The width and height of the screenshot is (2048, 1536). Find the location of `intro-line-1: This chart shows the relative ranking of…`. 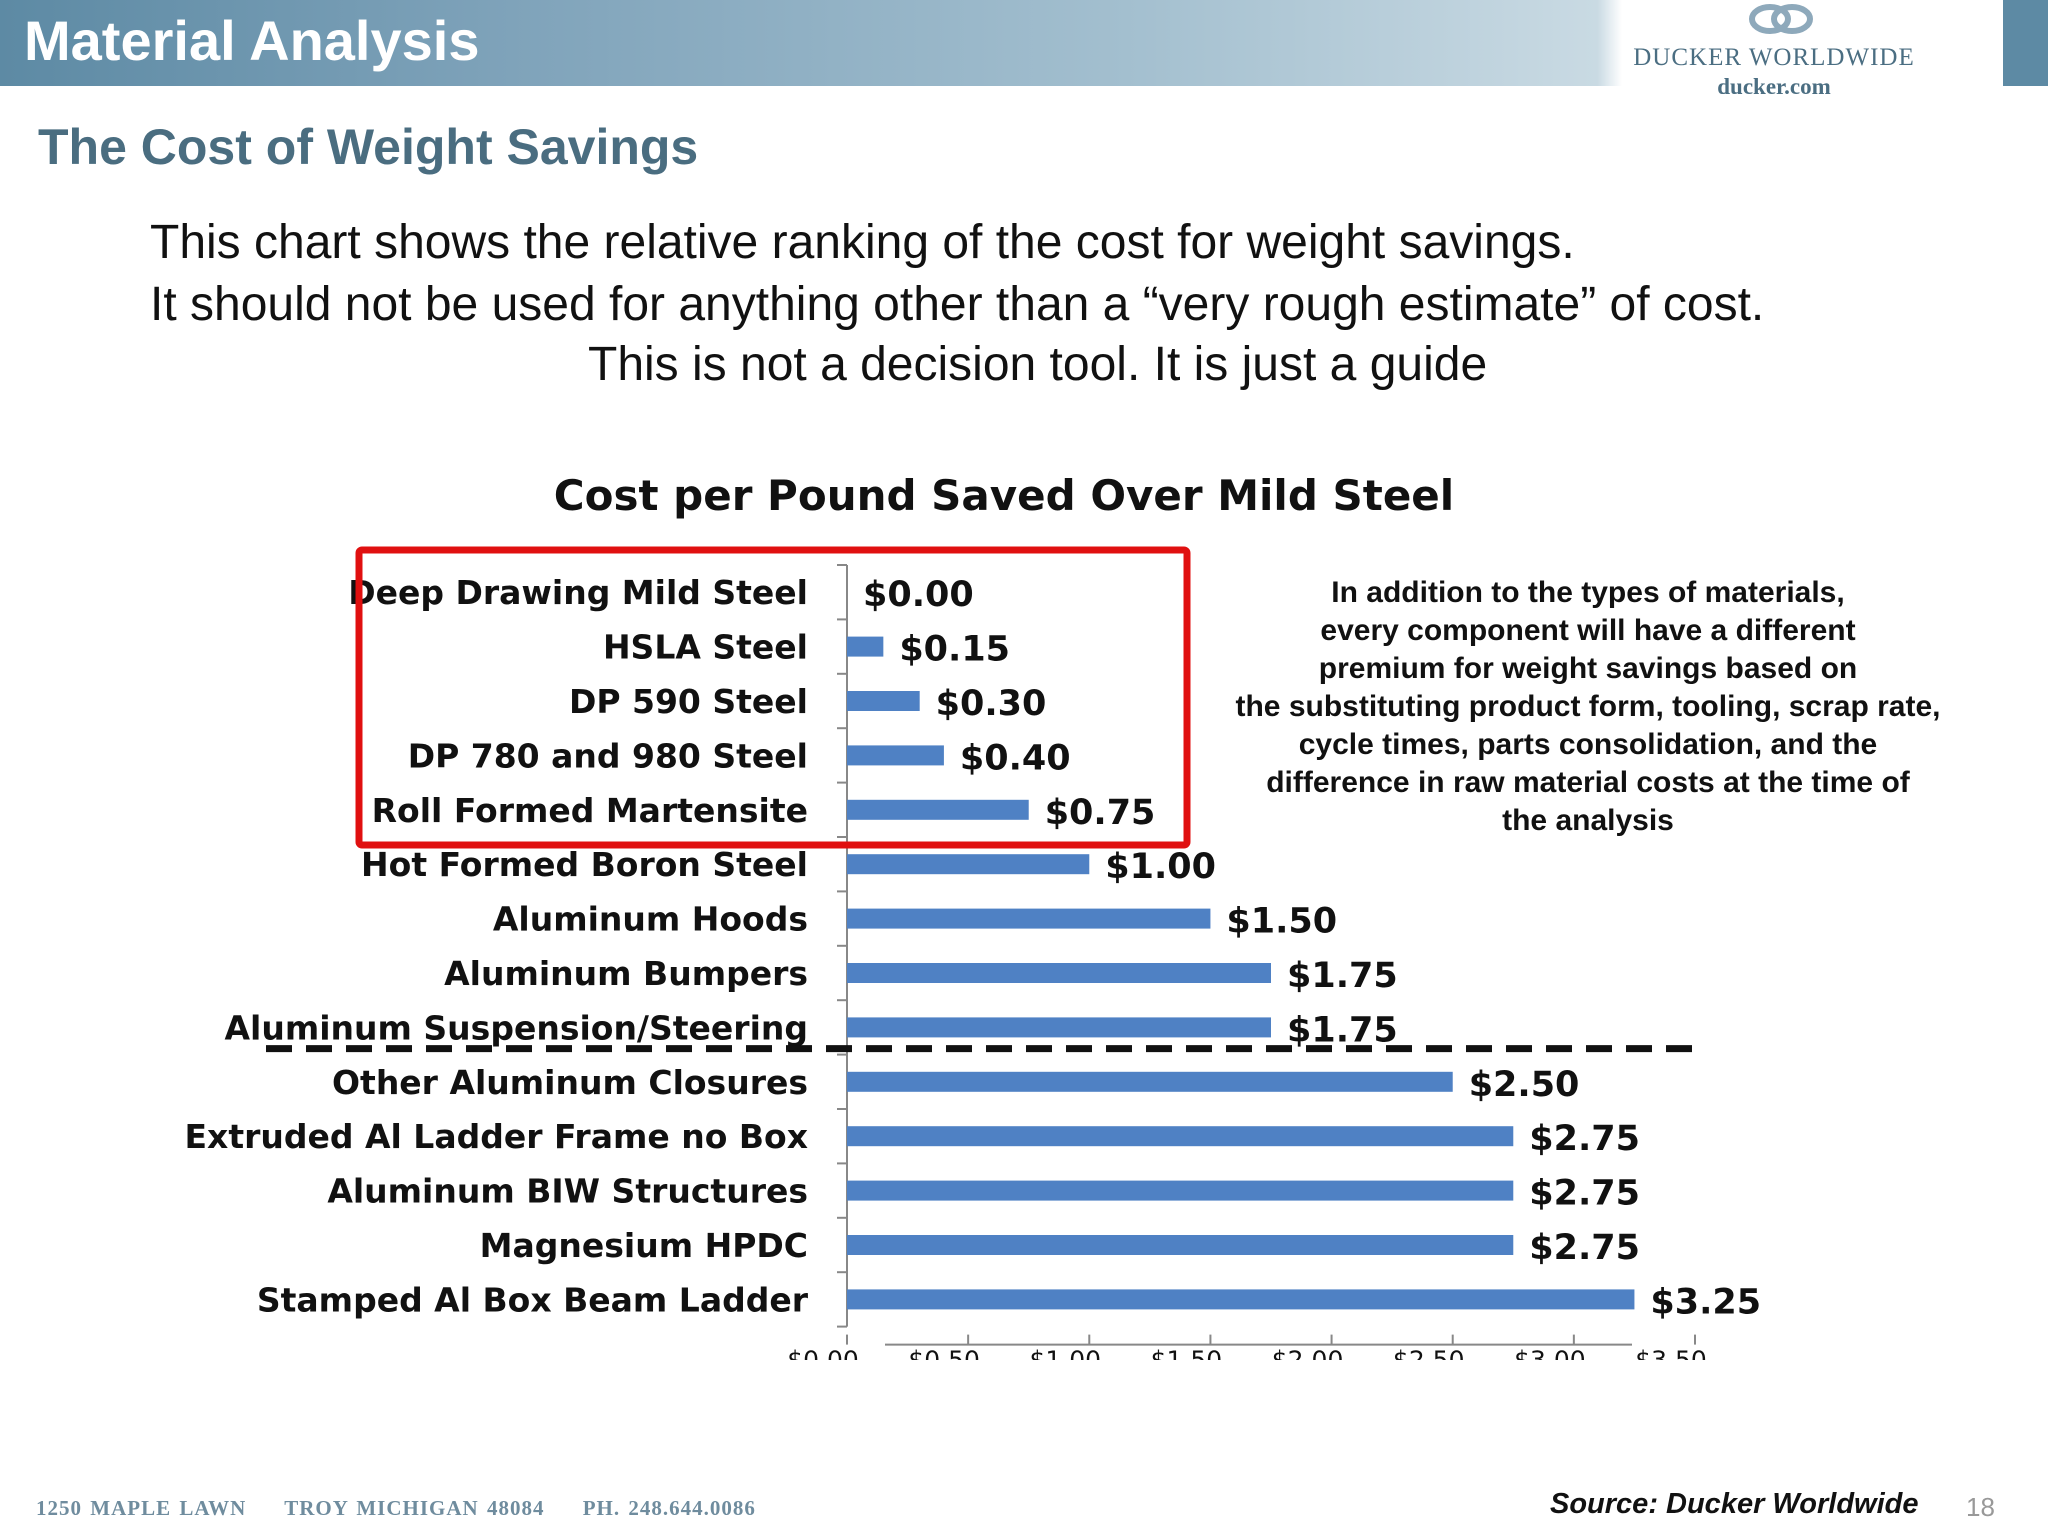

intro-line-1: This chart shows the relative ranking of… is located at coordinates (862, 242).